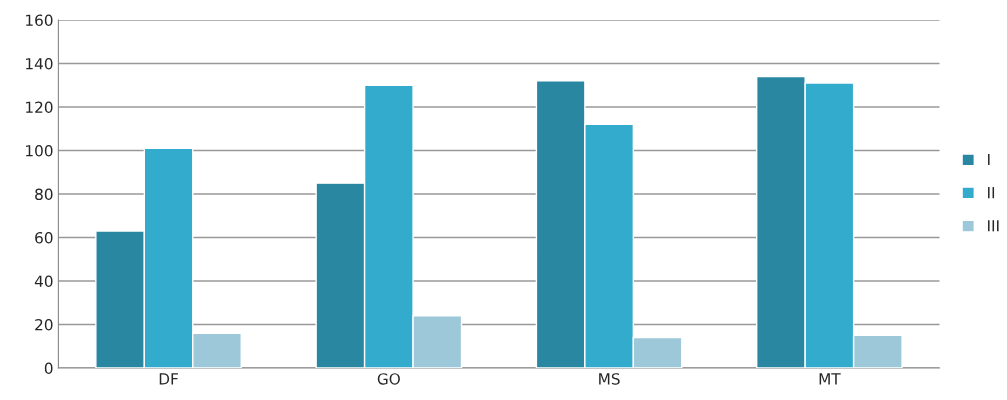 This screenshot has width=1007, height=400. I want to click on y-tick-label: 120, so click(39, 107).